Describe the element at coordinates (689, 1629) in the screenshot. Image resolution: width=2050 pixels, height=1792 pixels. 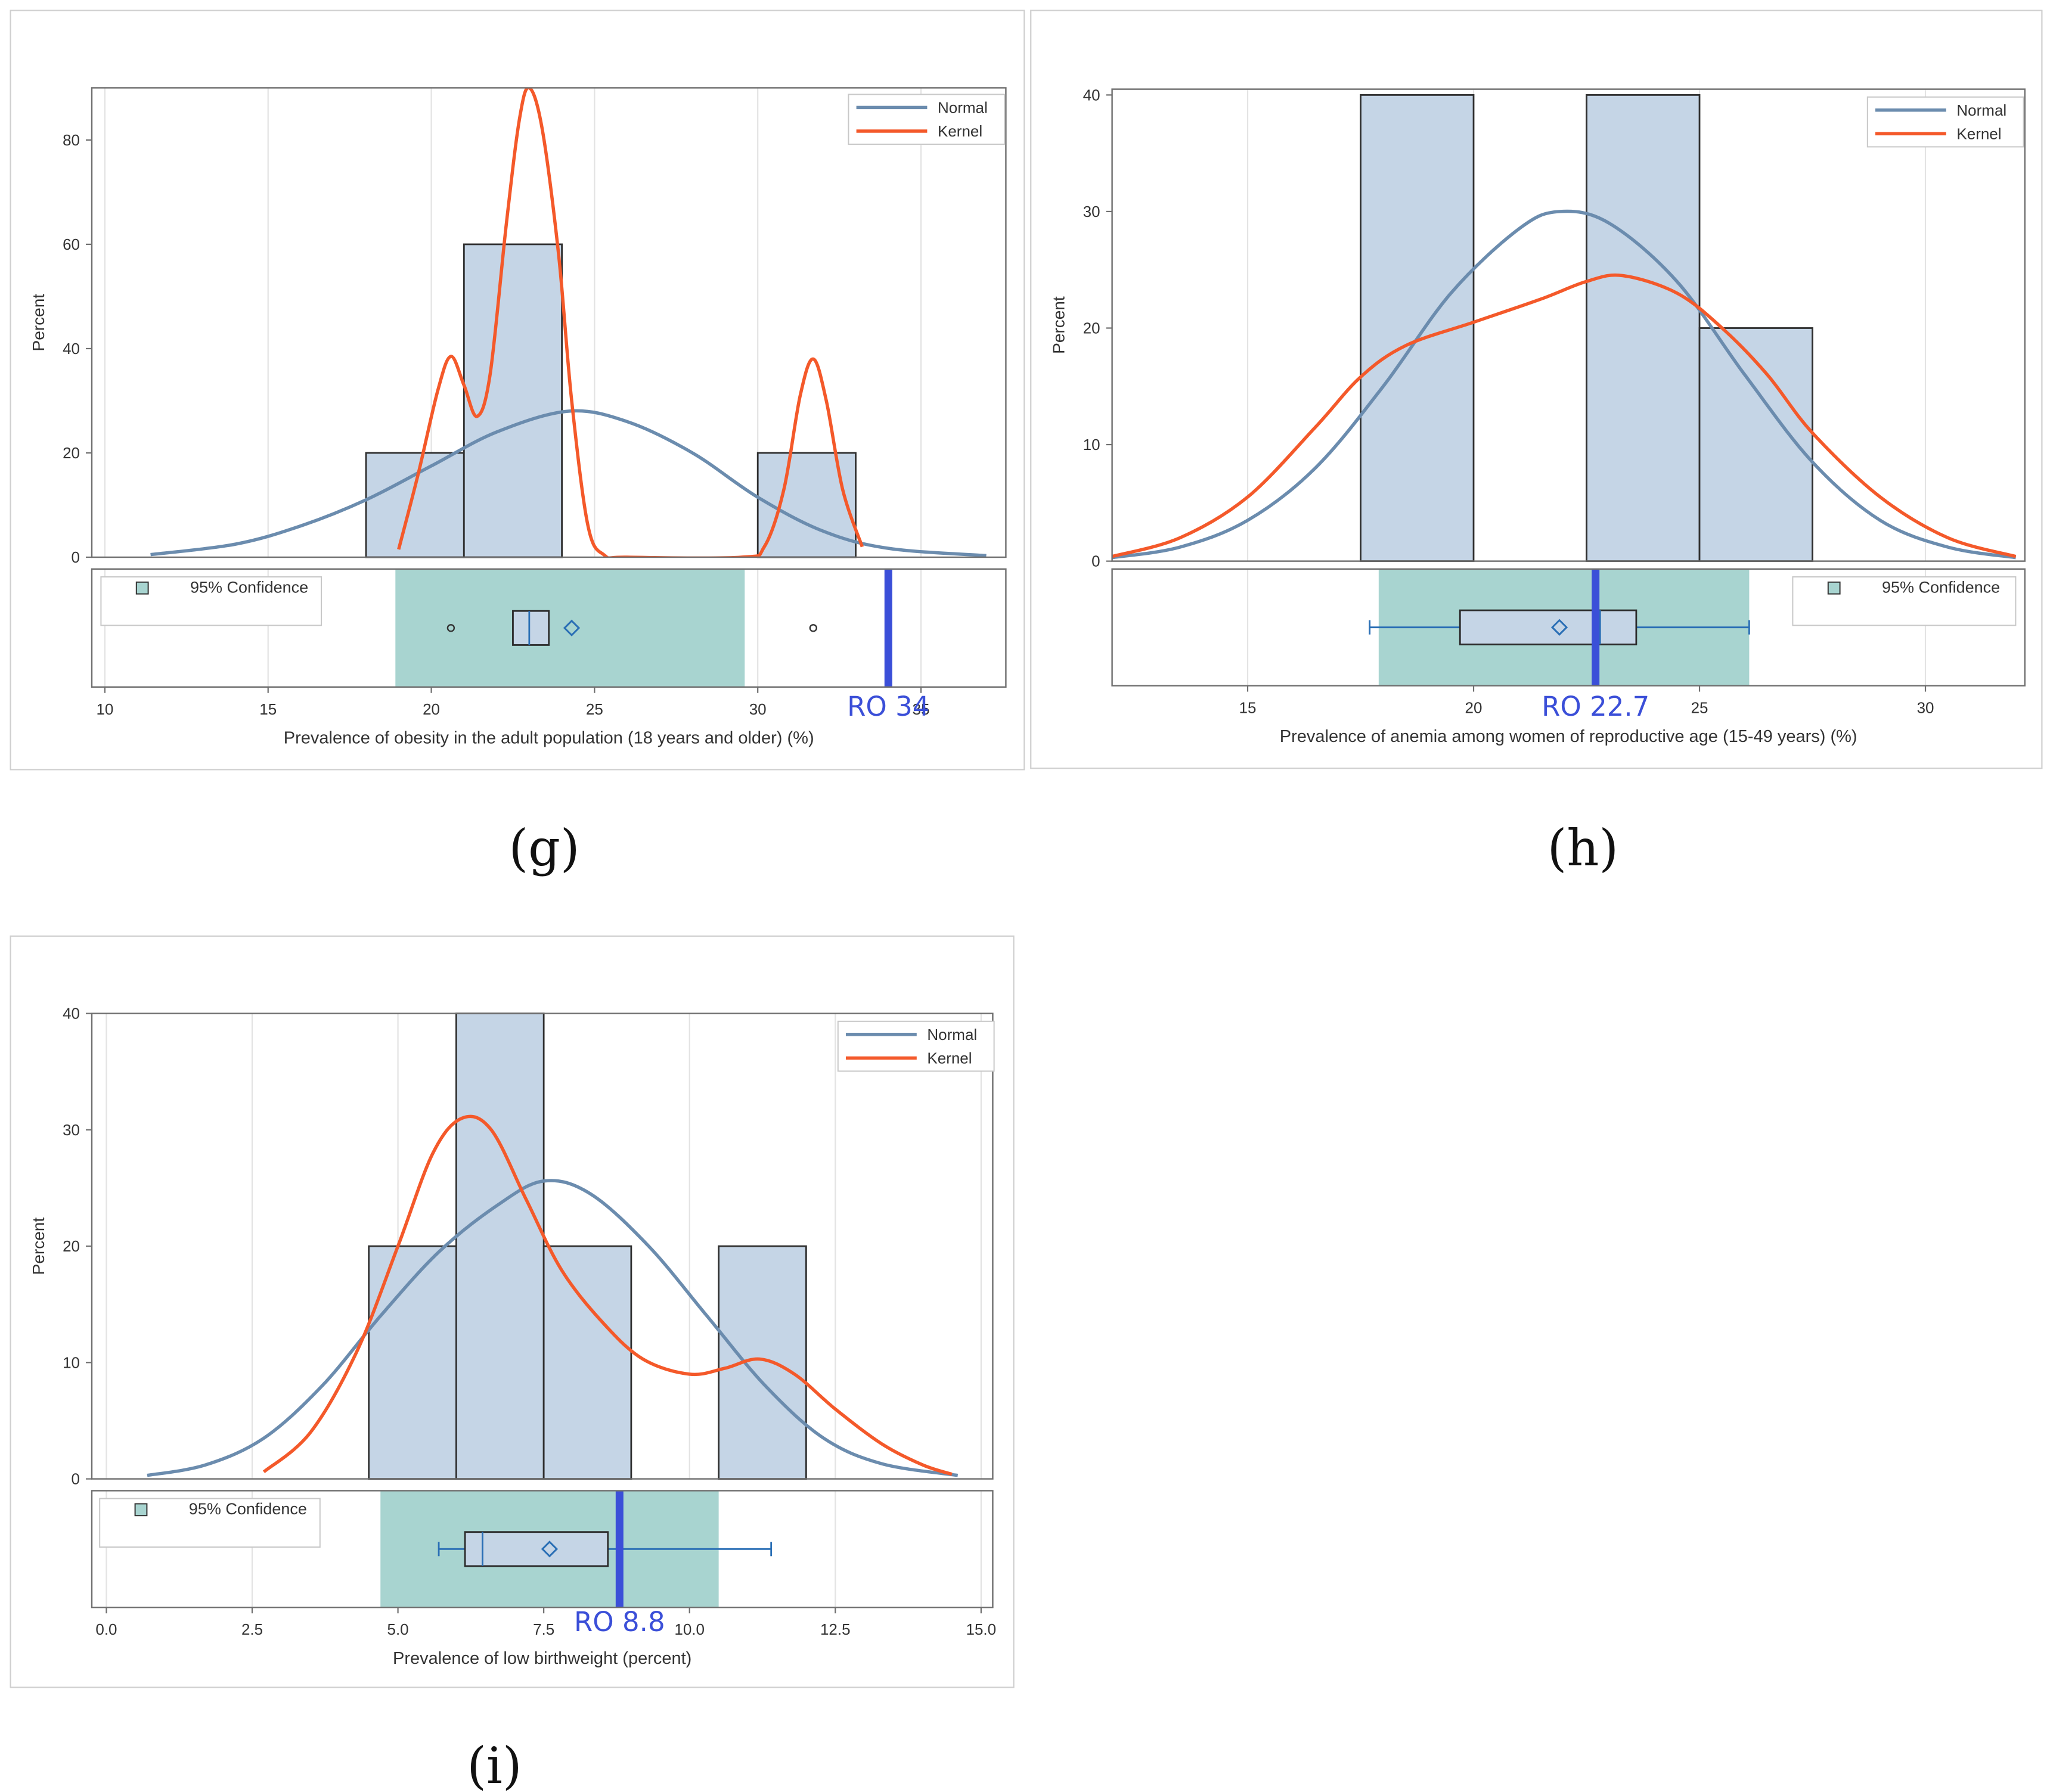
I see `x-tick-label: 10.0` at that location.